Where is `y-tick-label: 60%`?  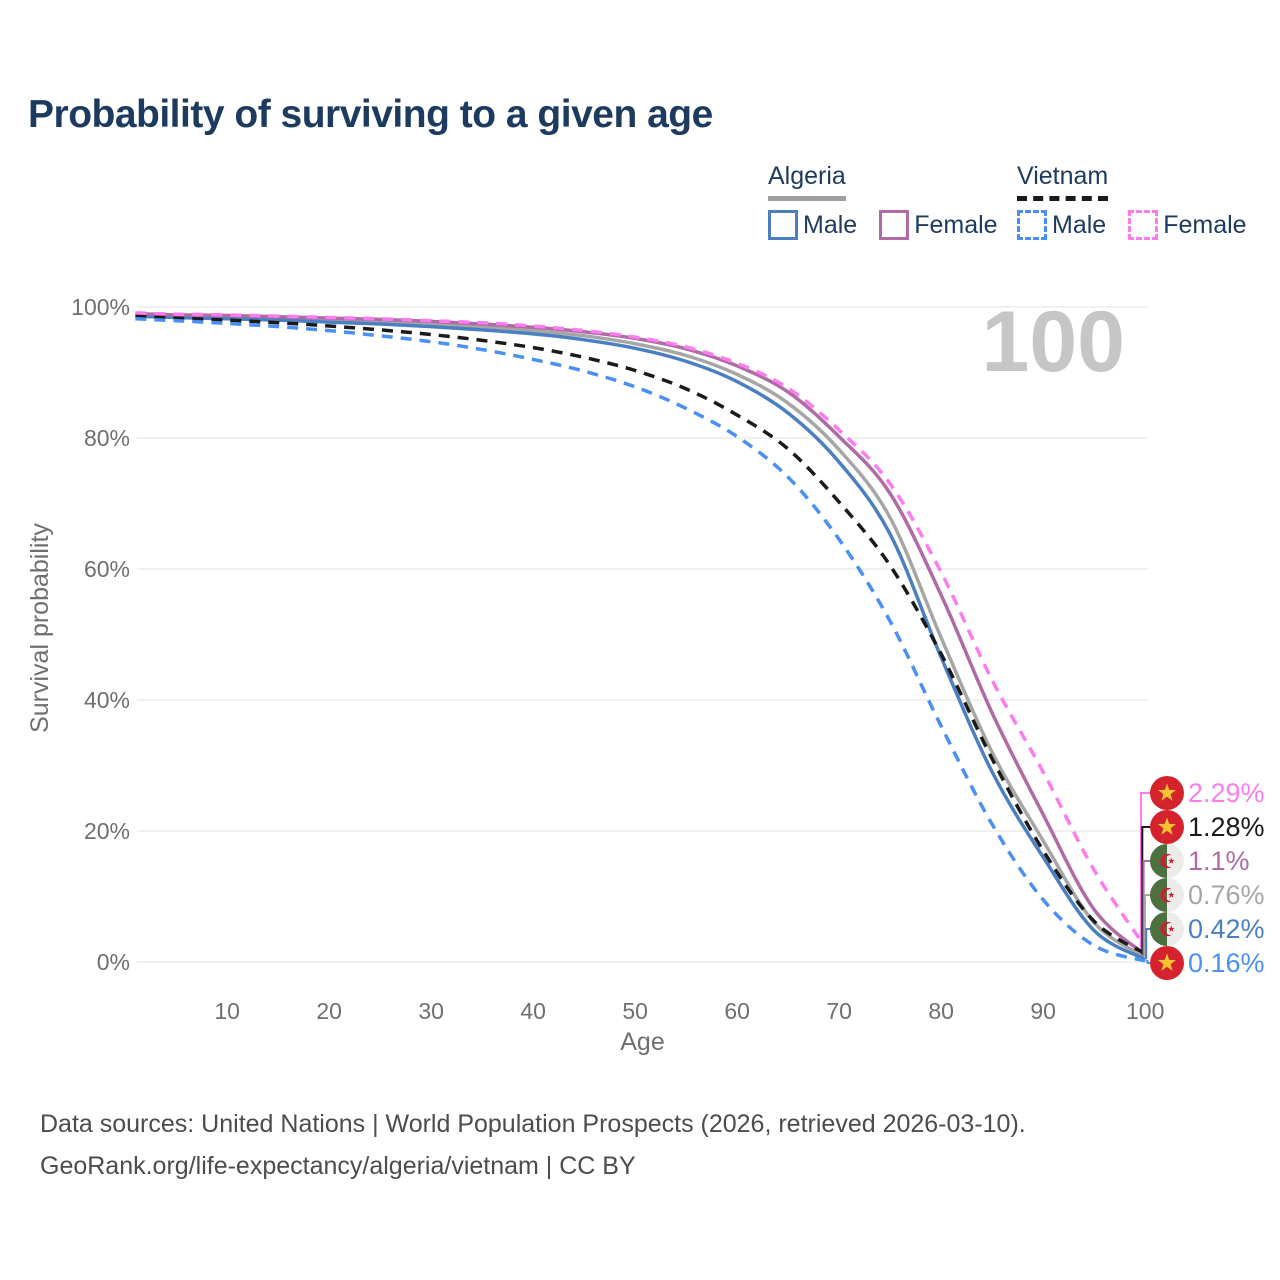 y-tick-label: 60% is located at coordinates (107, 569).